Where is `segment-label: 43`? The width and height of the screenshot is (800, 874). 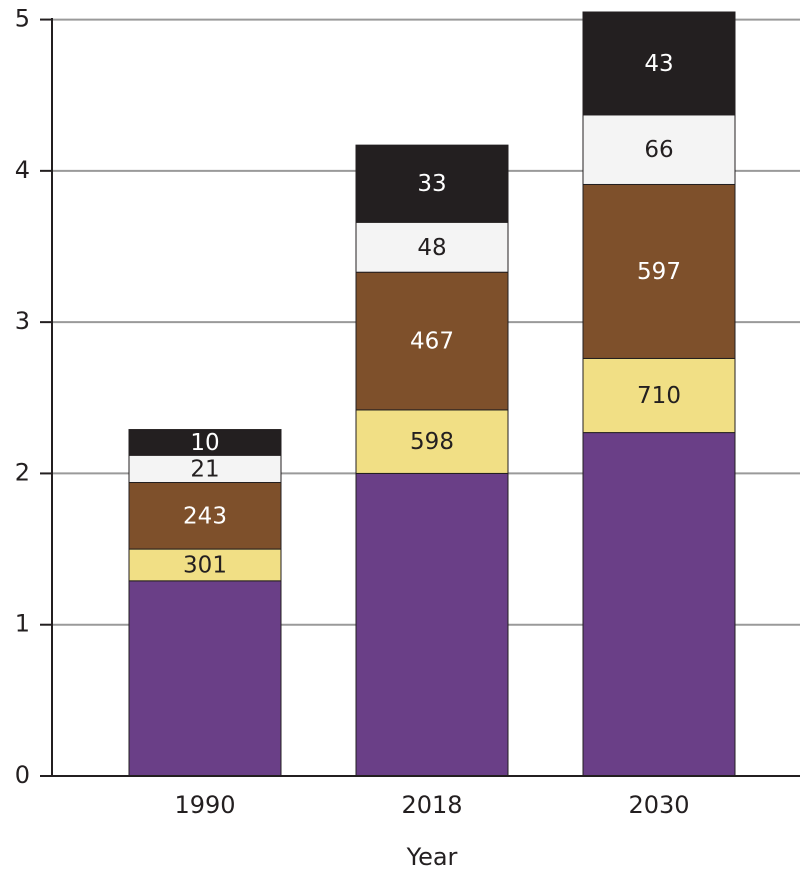
segment-label: 43 is located at coordinates (658, 64).